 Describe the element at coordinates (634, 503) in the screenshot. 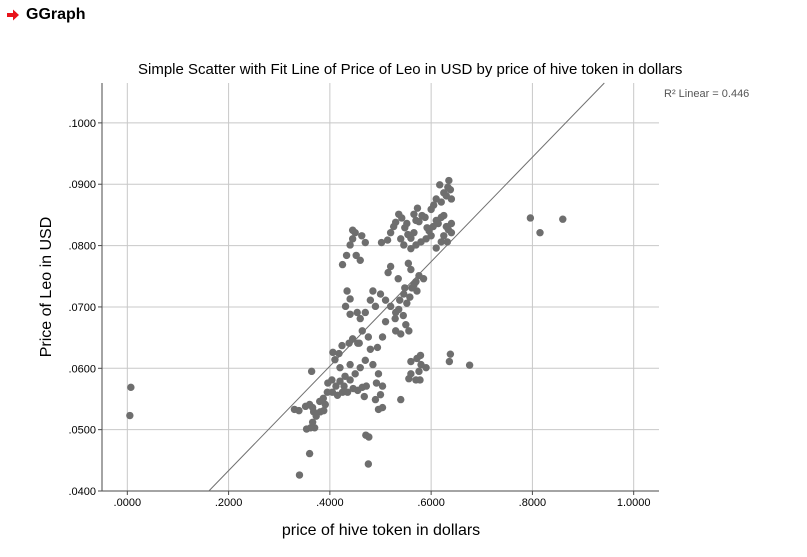

I see `x-tick-label: 1.0000` at that location.